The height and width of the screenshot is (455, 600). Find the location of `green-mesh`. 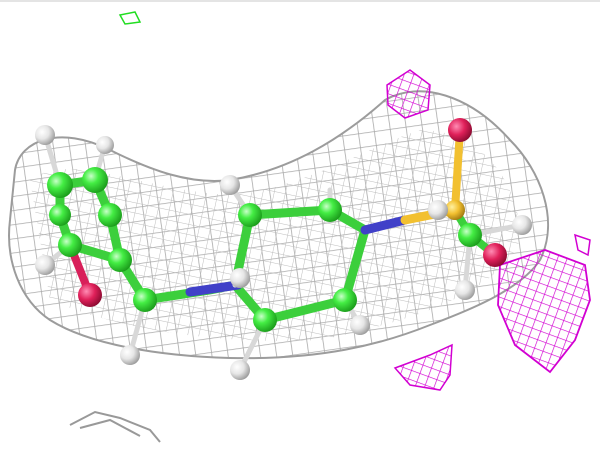

green-mesh is located at coordinates (130, 18).